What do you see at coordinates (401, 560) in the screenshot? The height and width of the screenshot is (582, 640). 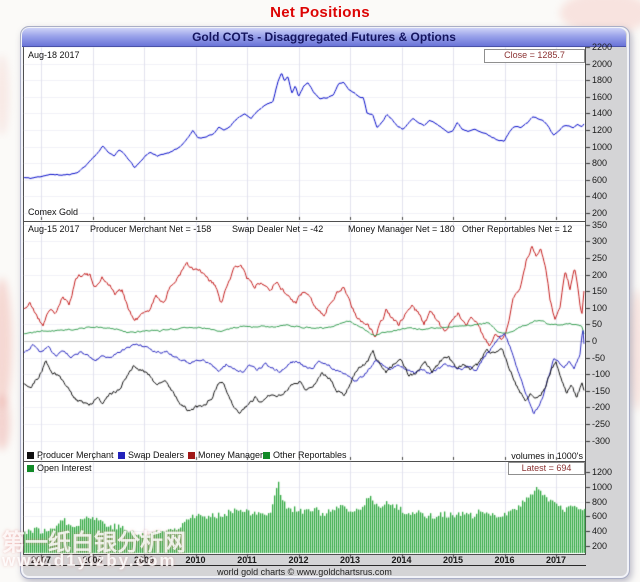 I see `x-axis-year-label: 2014` at bounding box center [401, 560].